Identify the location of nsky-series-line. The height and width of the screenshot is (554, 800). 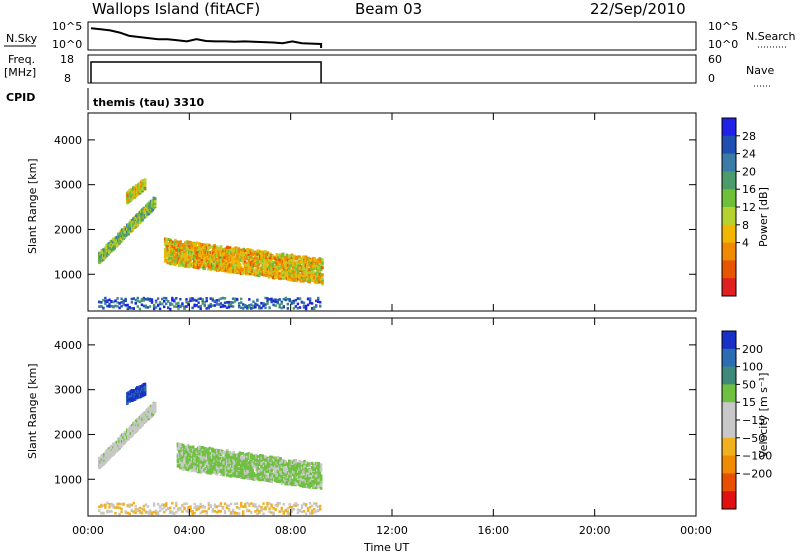
(206, 37).